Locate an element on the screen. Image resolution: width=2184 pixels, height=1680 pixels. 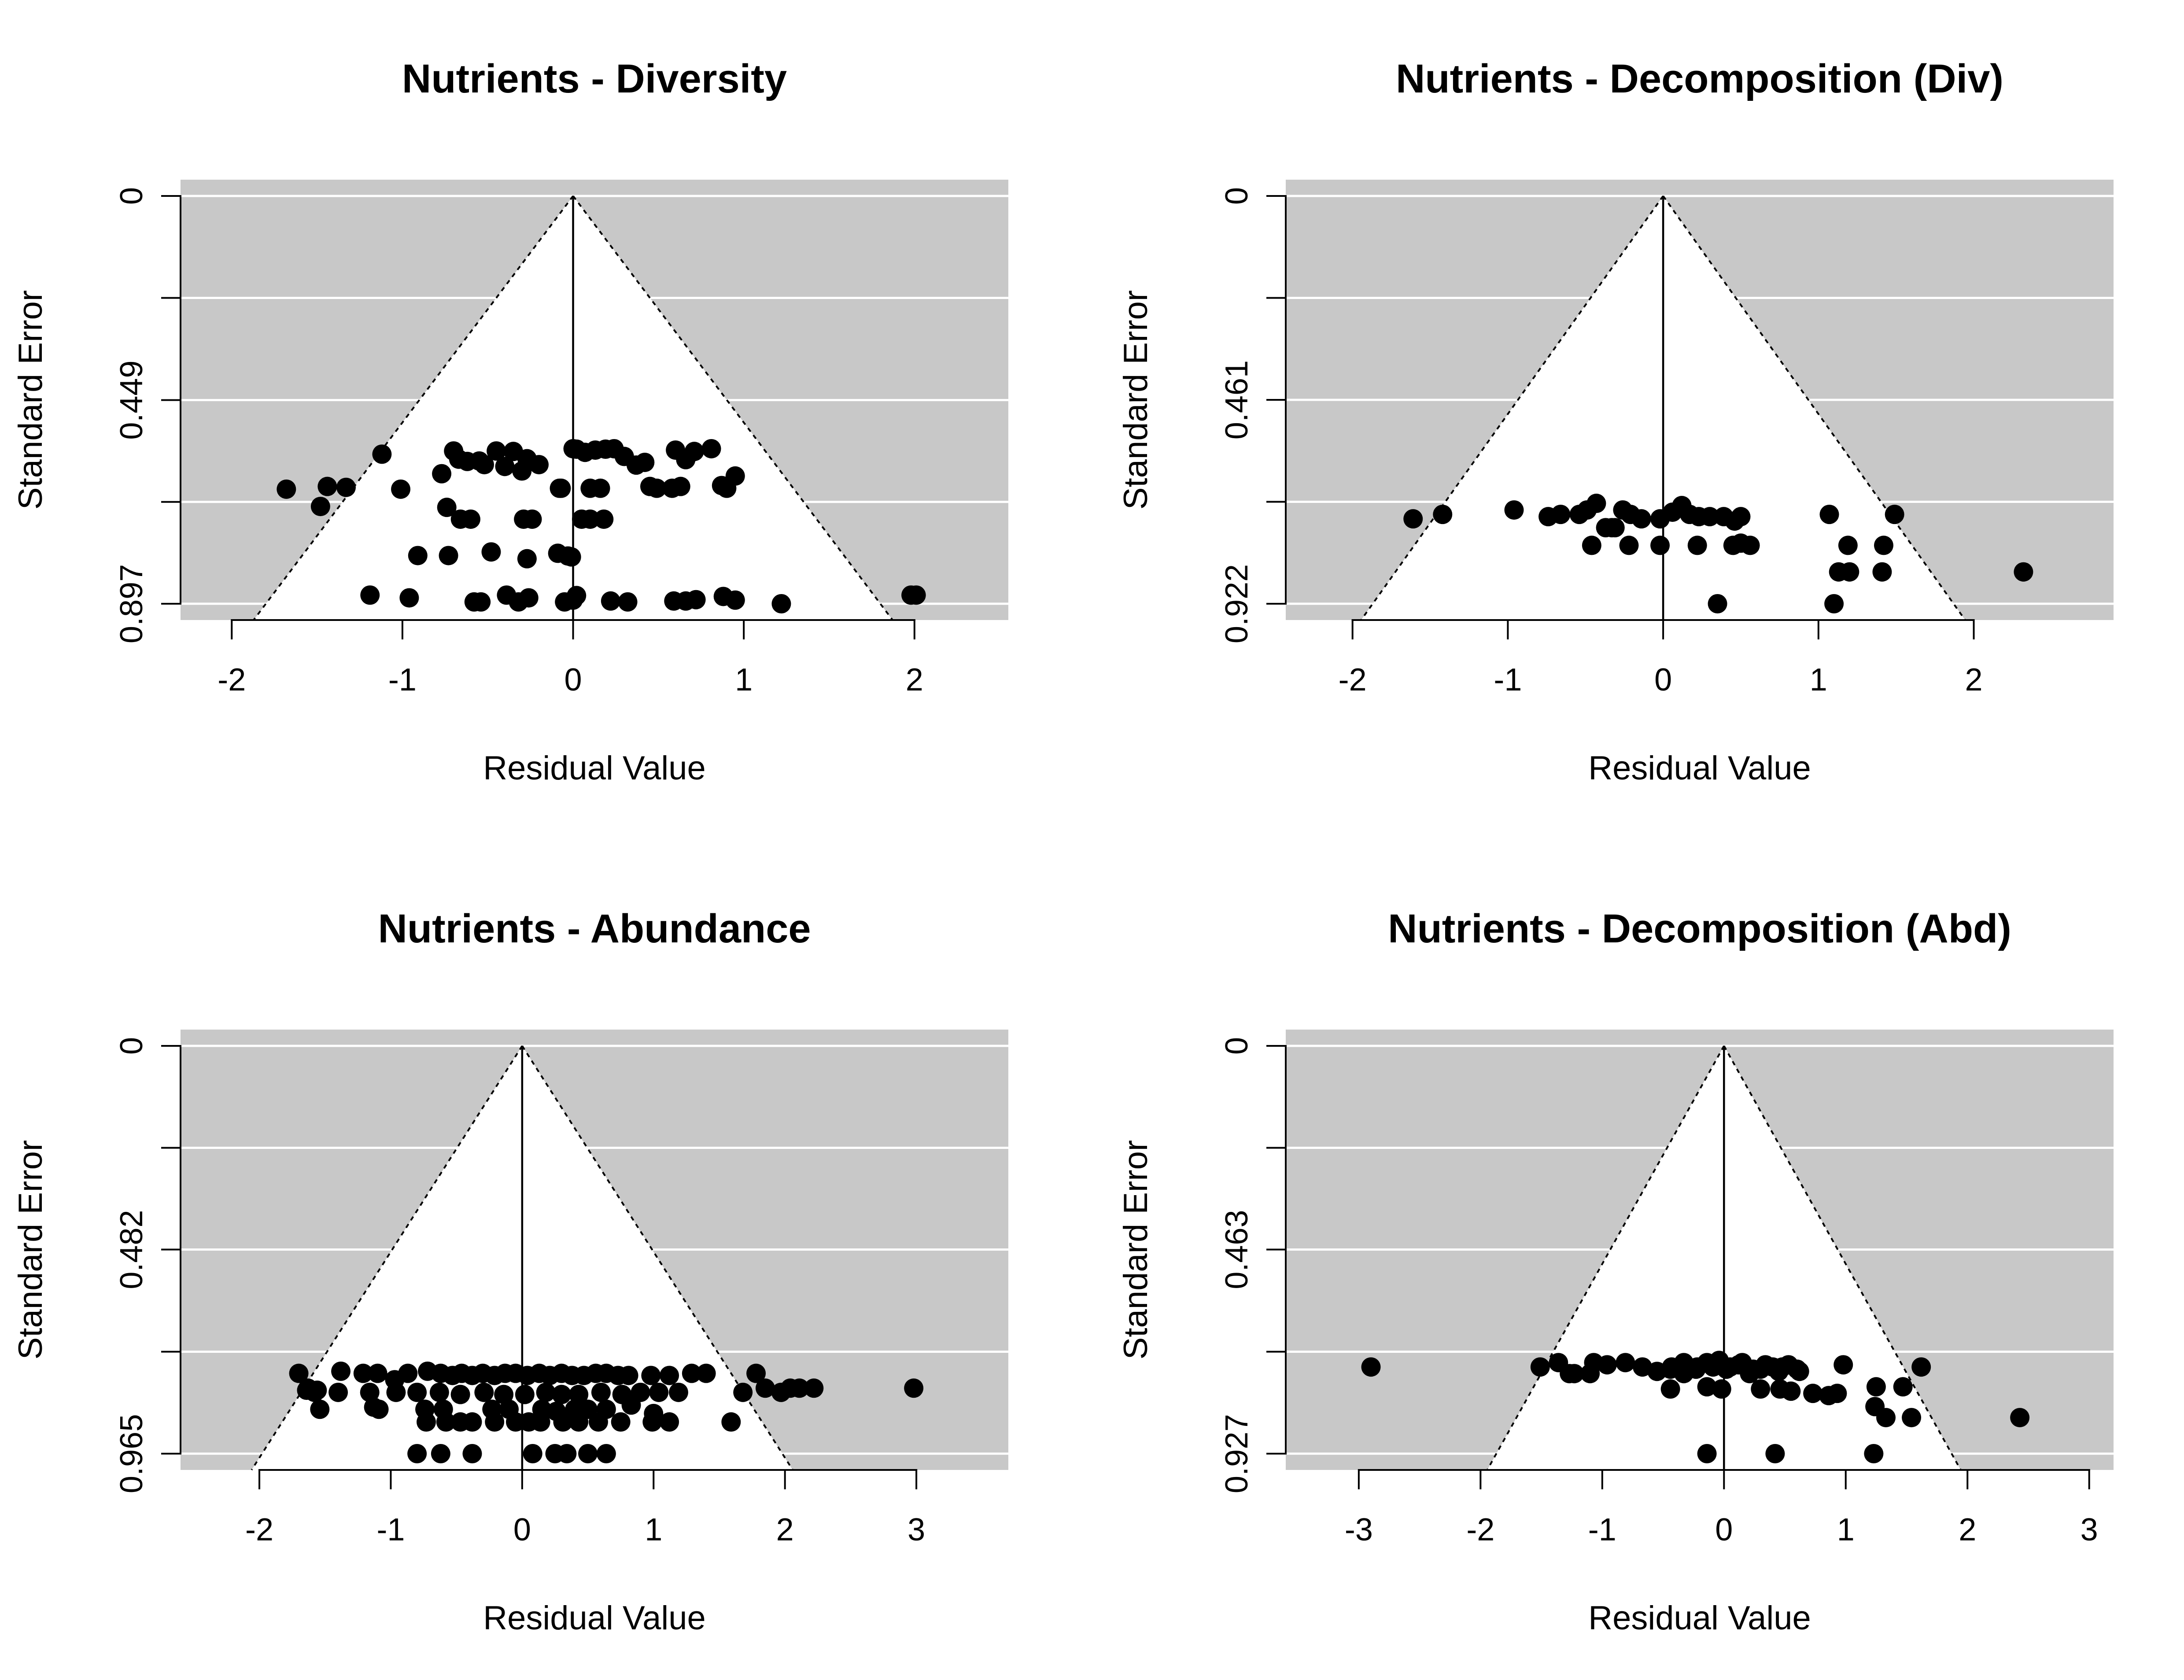
x-tick-label: 1 is located at coordinates (653, 1530).